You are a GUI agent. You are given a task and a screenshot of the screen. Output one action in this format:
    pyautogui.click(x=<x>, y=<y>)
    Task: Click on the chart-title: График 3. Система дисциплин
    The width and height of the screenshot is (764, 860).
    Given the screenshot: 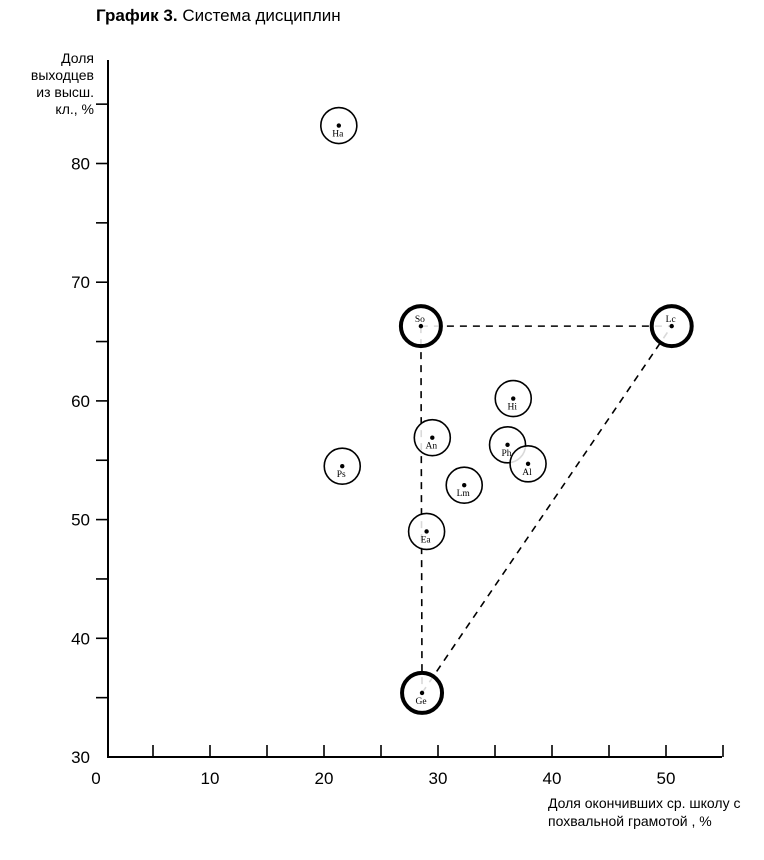 What is the action you would take?
    pyautogui.click(x=218, y=16)
    